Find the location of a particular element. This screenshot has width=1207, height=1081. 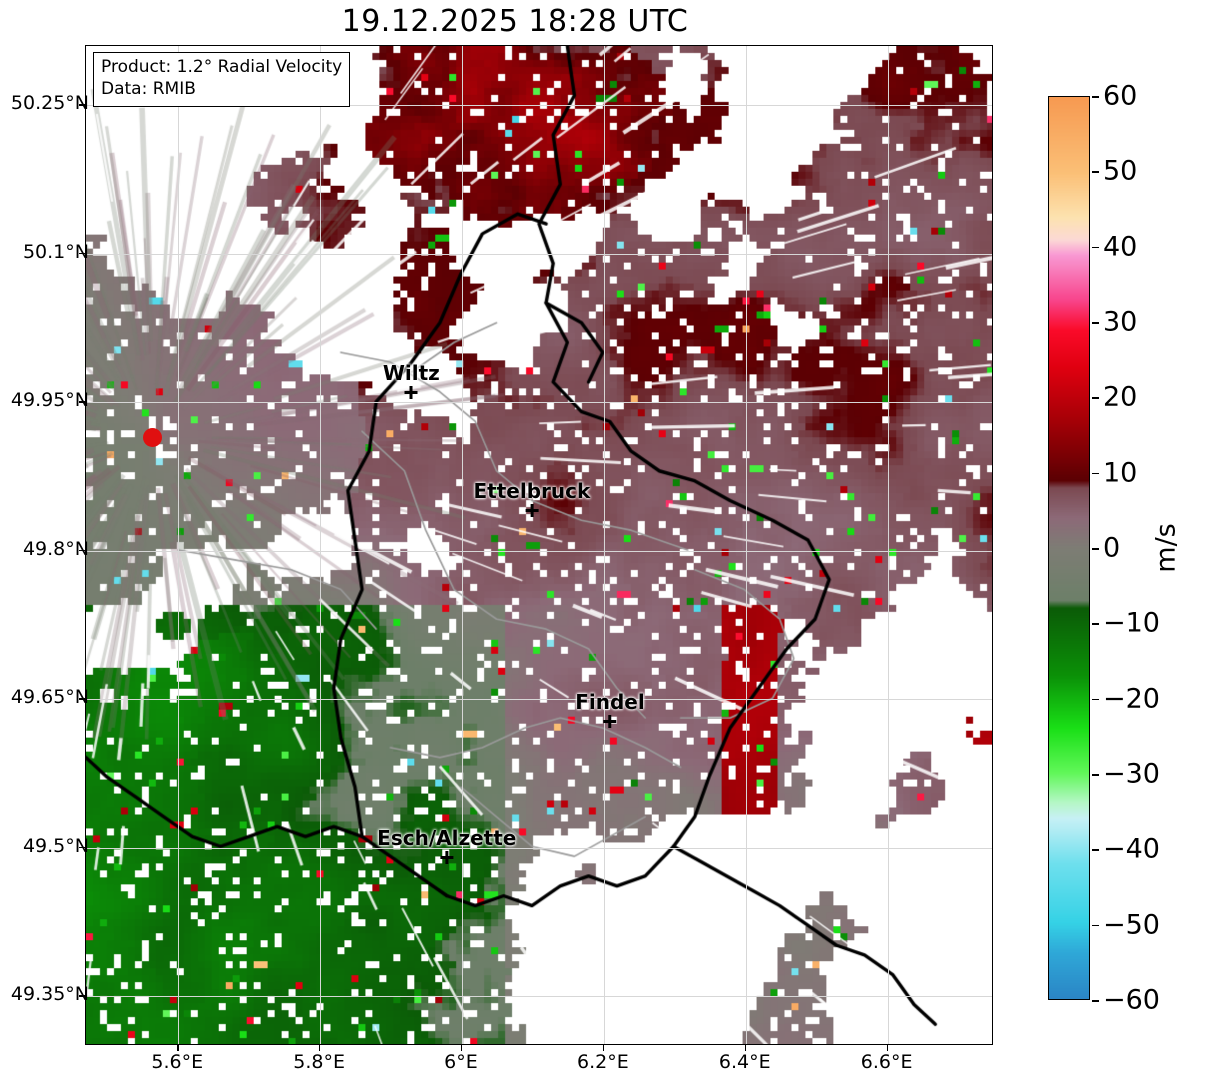

y-axis-tick-label: 50.25°N is located at coordinates (49, 103).